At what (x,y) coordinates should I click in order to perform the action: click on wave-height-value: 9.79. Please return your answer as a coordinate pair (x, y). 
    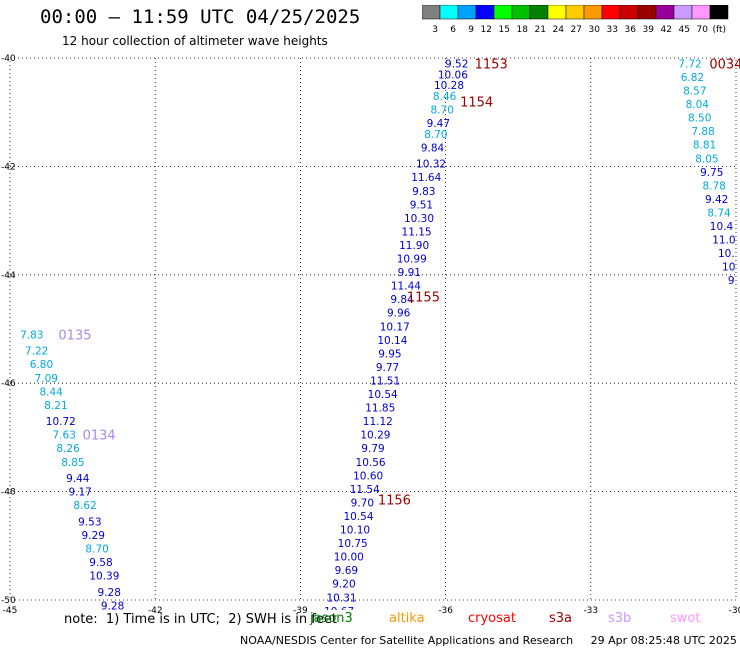
    Looking at the image, I should click on (372, 449).